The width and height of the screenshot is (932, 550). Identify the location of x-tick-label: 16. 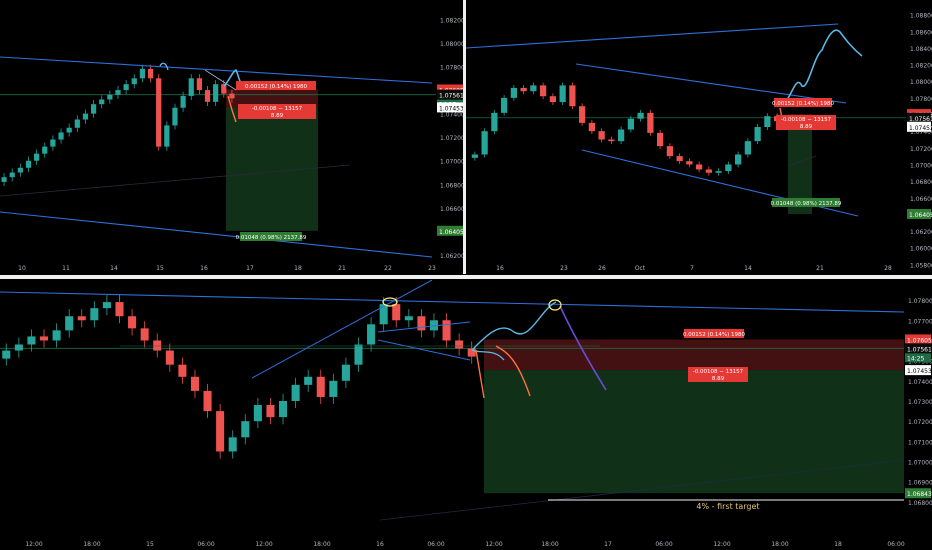
(380, 544).